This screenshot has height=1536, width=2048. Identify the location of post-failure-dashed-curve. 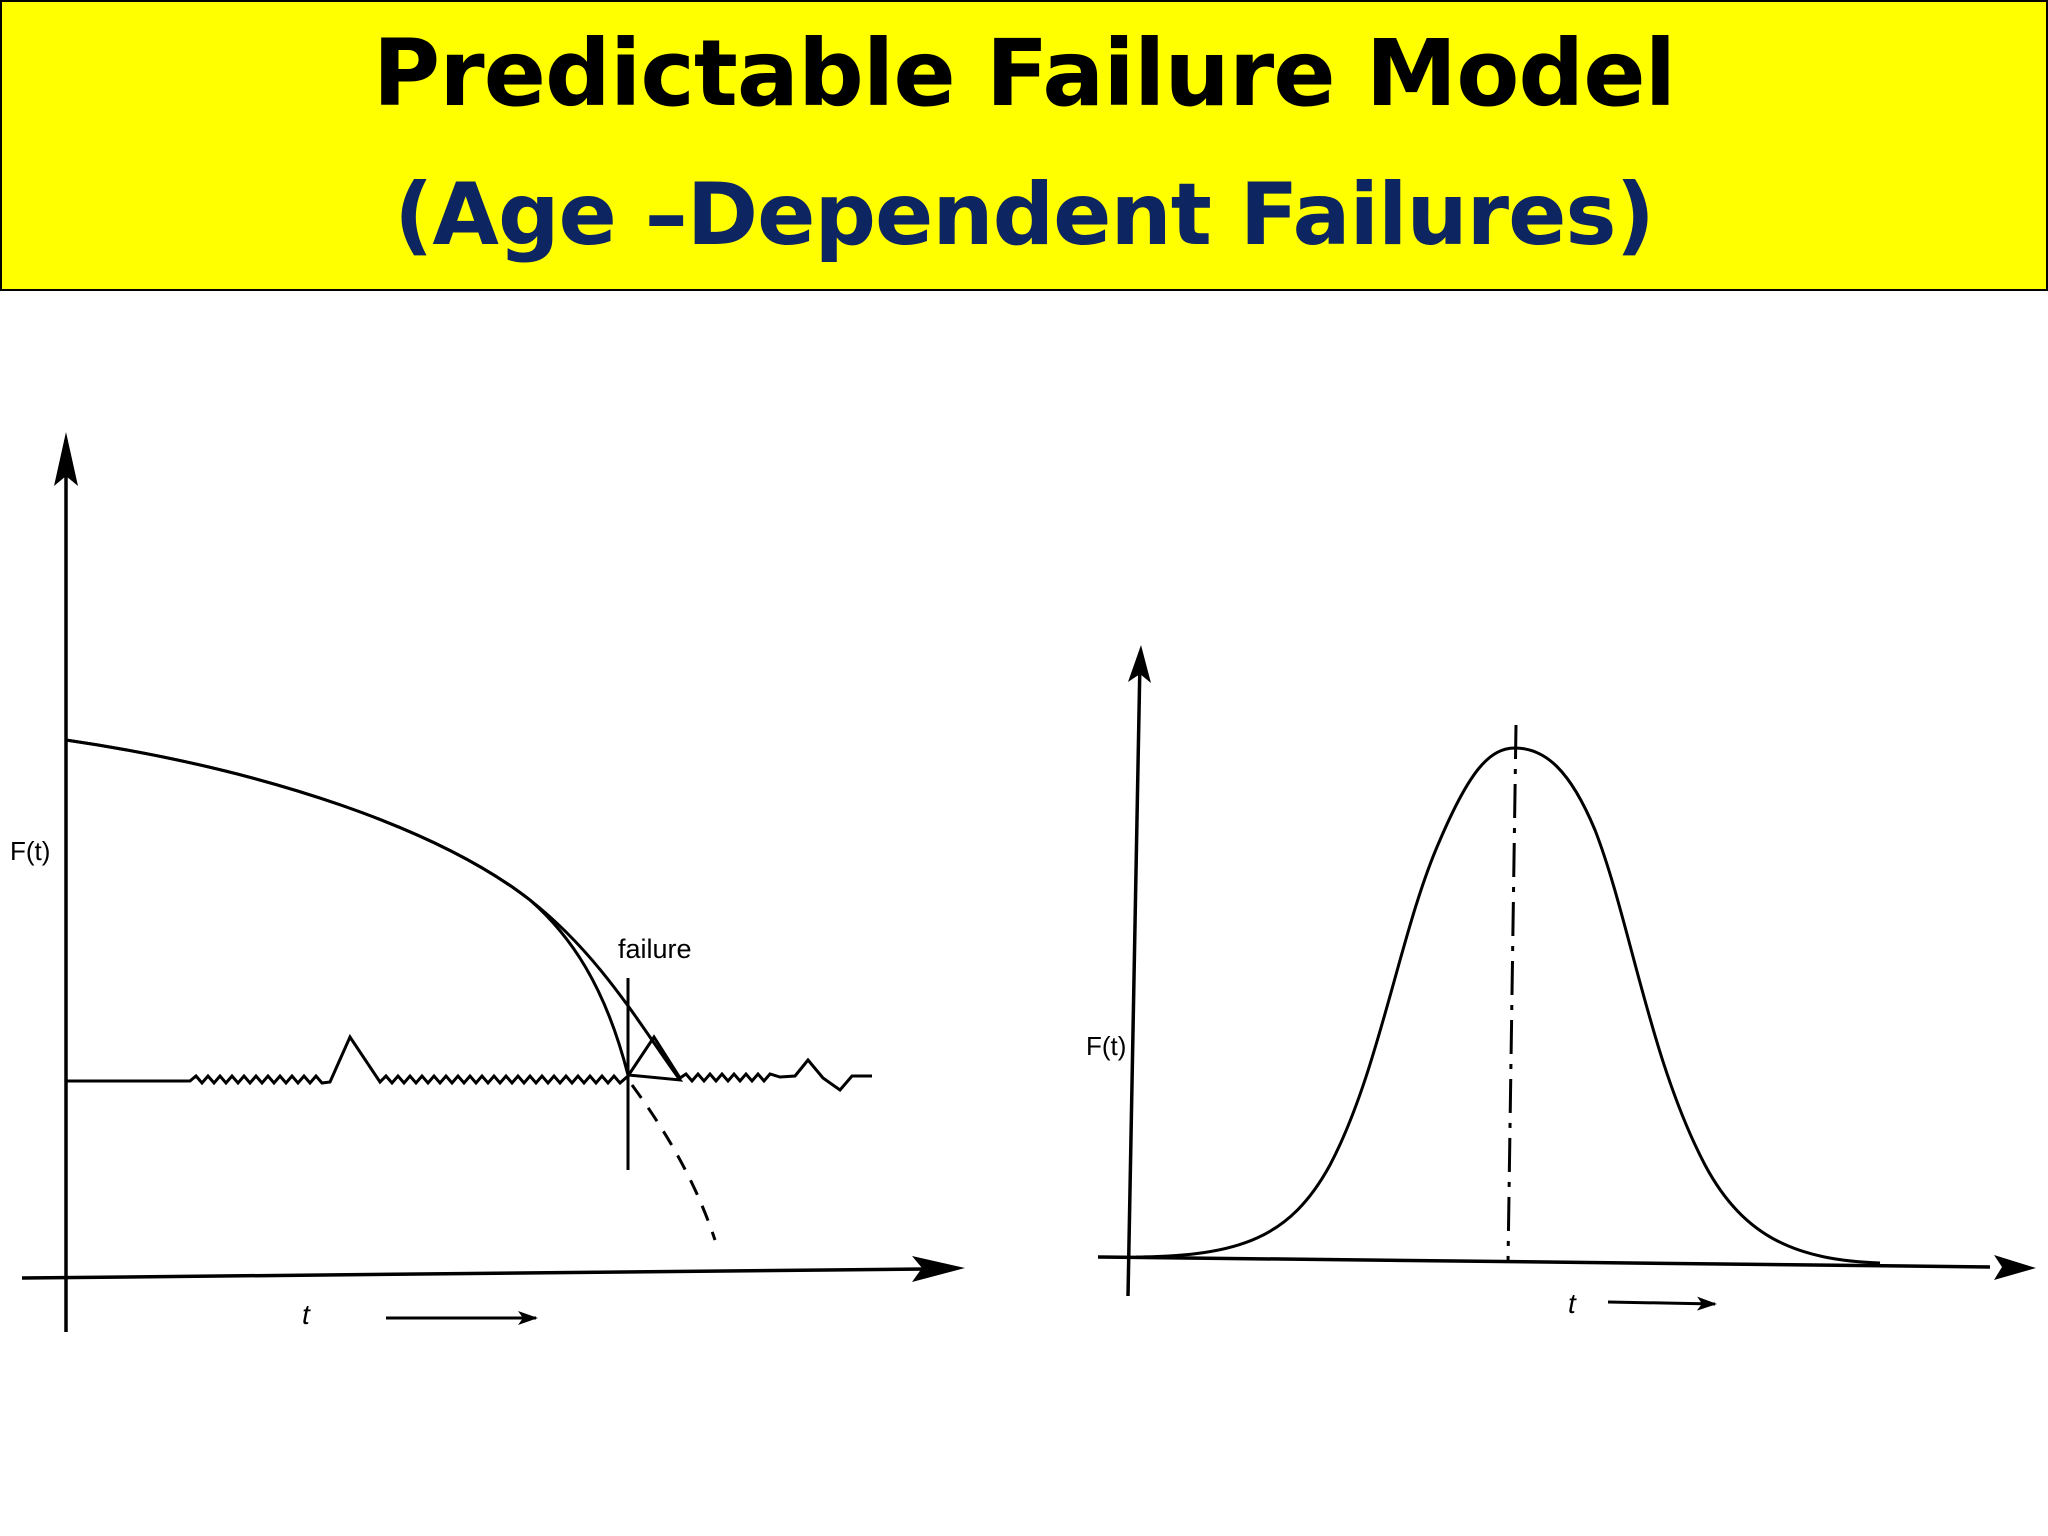
(673, 1162).